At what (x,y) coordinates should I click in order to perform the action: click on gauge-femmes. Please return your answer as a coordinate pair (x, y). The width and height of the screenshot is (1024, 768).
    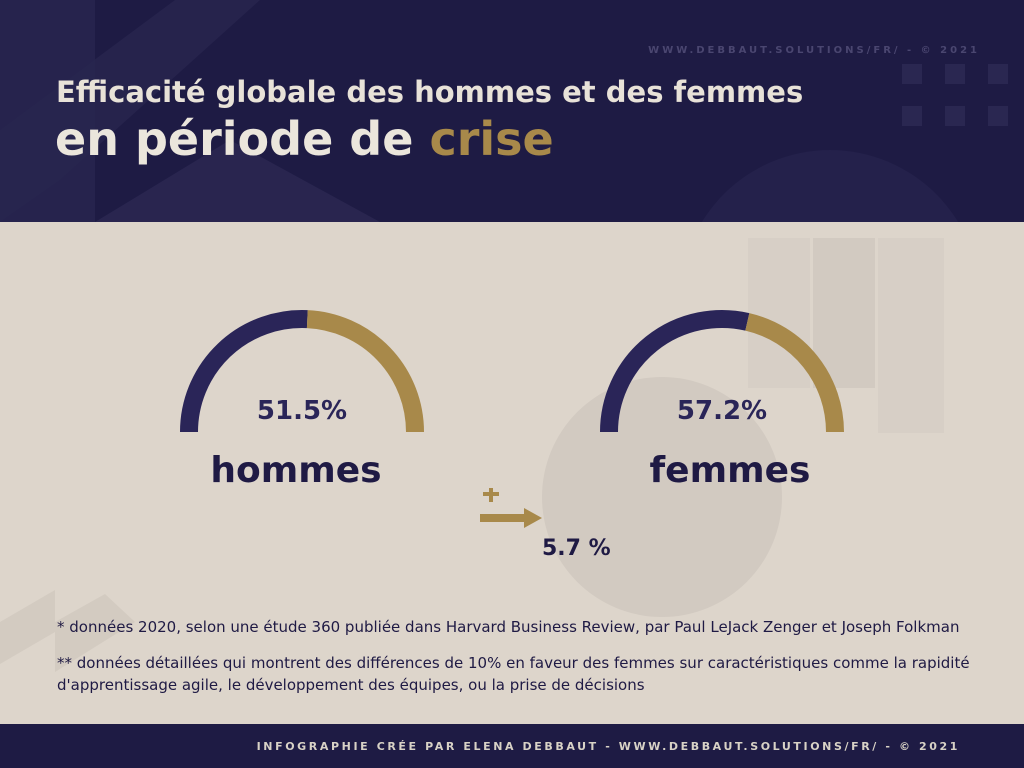
    Looking at the image, I should click on (722, 371).